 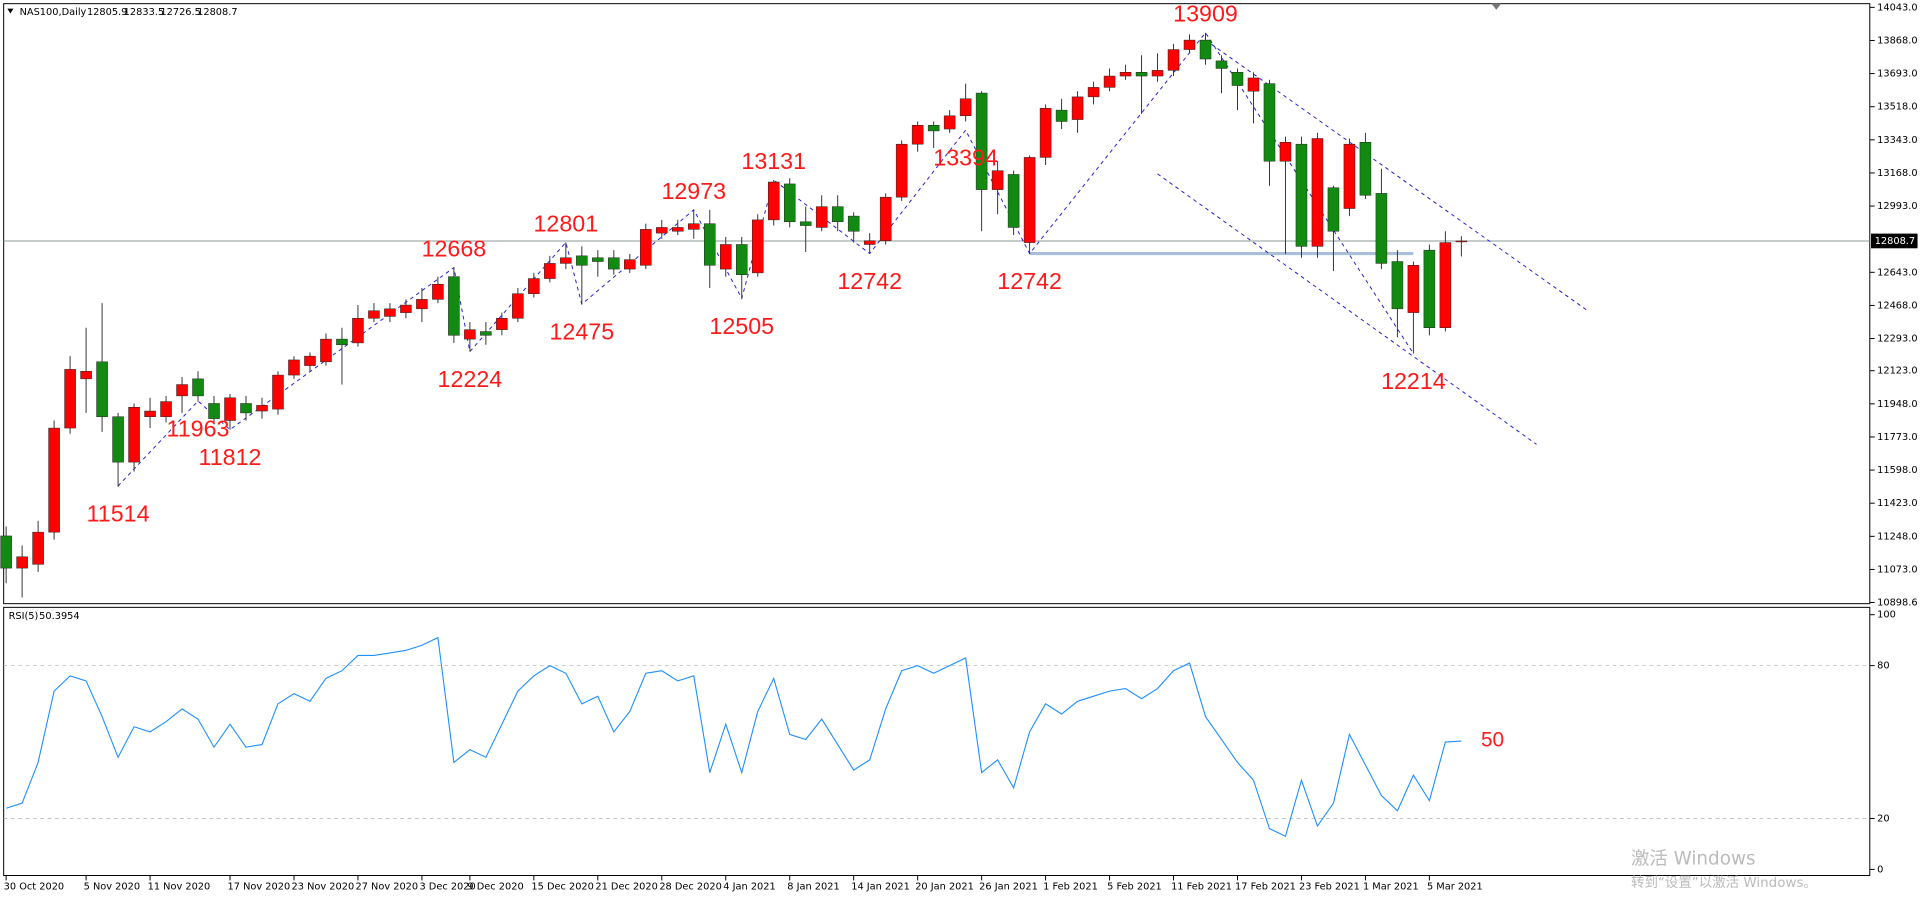 What do you see at coordinates (1413, 381) in the screenshot?
I see `swing-label: 12214` at bounding box center [1413, 381].